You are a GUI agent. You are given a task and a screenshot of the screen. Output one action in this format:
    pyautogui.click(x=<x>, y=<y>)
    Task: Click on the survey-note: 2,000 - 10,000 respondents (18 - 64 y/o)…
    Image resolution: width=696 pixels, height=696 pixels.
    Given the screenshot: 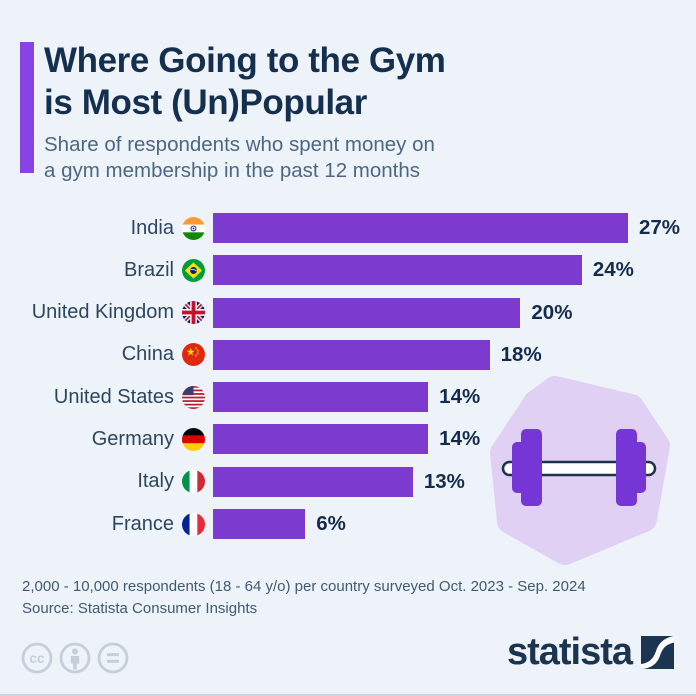 What is the action you would take?
    pyautogui.click(x=304, y=586)
    